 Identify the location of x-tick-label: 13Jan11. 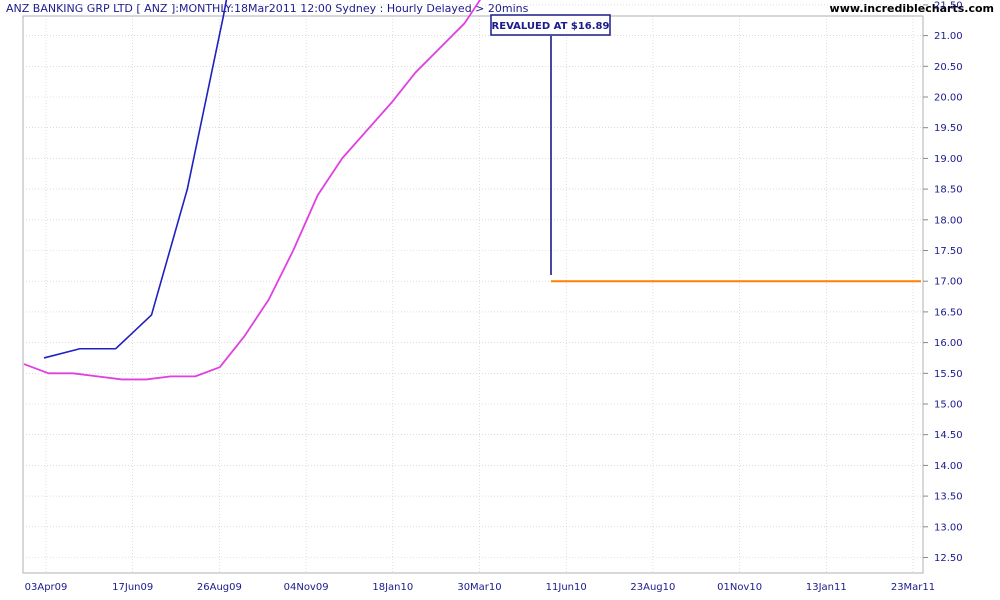
(826, 587).